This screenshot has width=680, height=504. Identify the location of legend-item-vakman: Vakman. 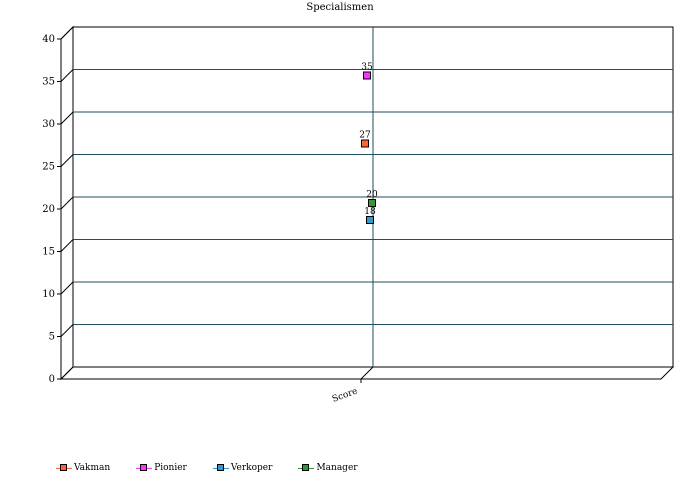
(83, 468).